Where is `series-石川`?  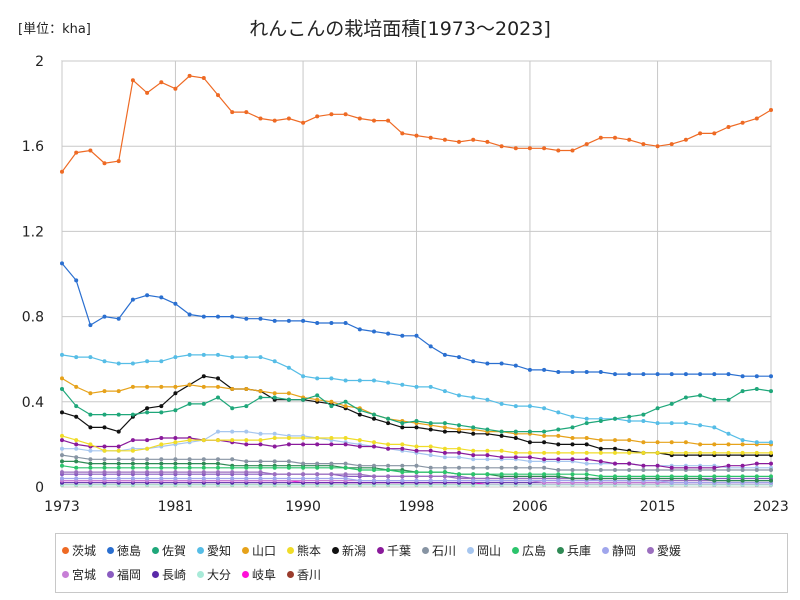 series-石川 is located at coordinates (416, 462).